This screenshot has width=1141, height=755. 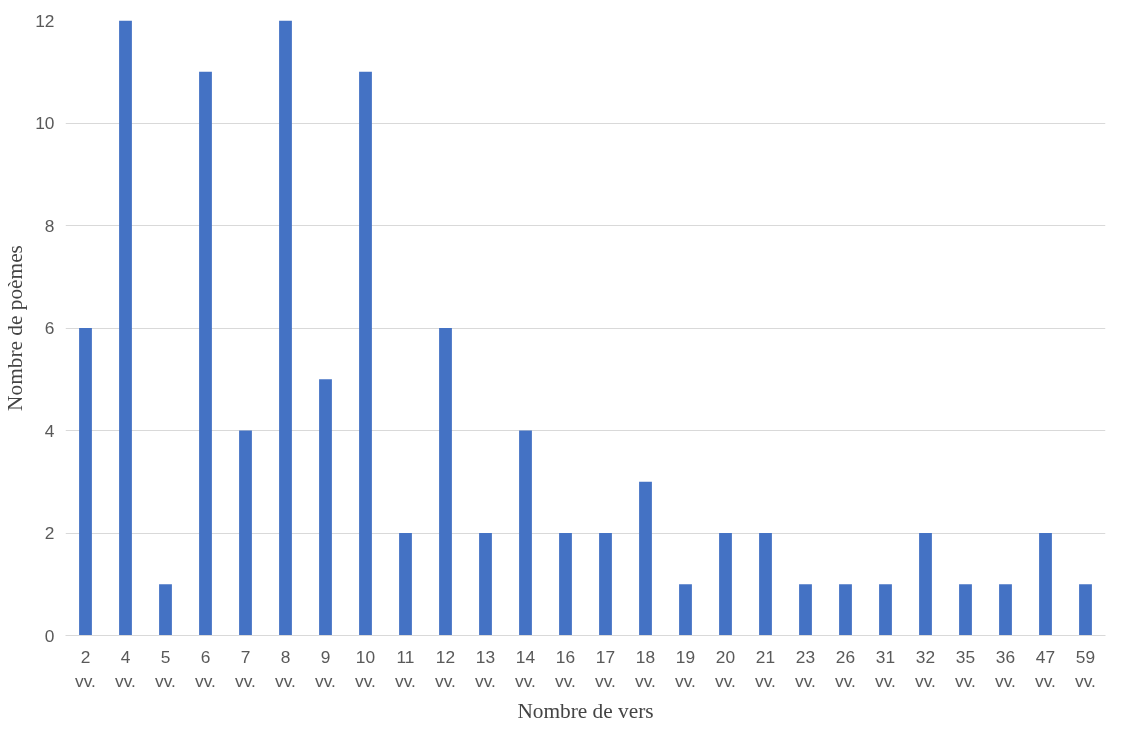 What do you see at coordinates (605, 668) in the screenshot?
I see `x-tick-label: 17 vv.` at bounding box center [605, 668].